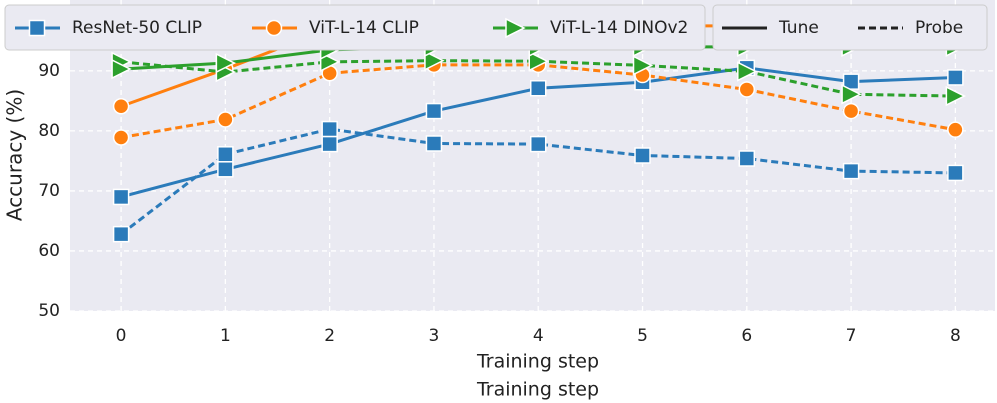 This screenshot has width=997, height=403. I want to click on figure-label: Training step, so click(537, 390).